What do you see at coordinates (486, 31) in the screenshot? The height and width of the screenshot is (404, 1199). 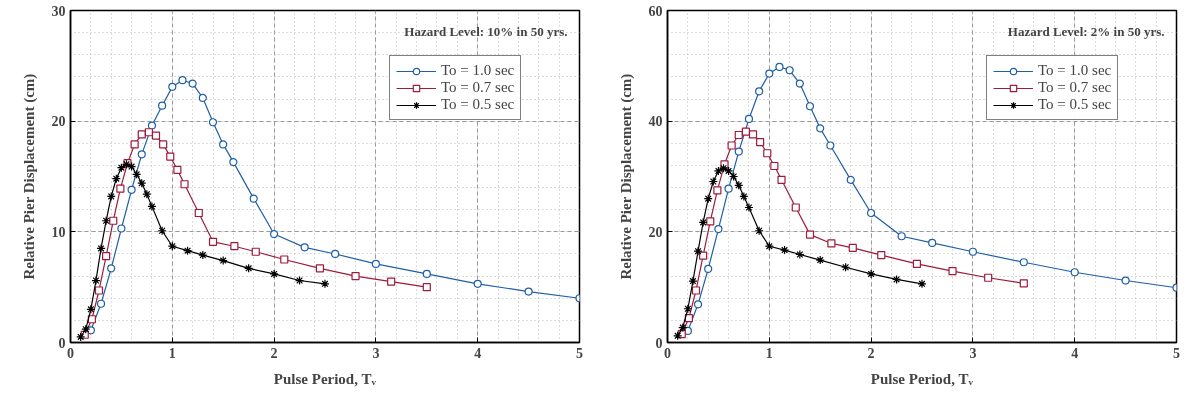 I see `annotation: Hazard Level: 10% in 50 yrs.` at bounding box center [486, 31].